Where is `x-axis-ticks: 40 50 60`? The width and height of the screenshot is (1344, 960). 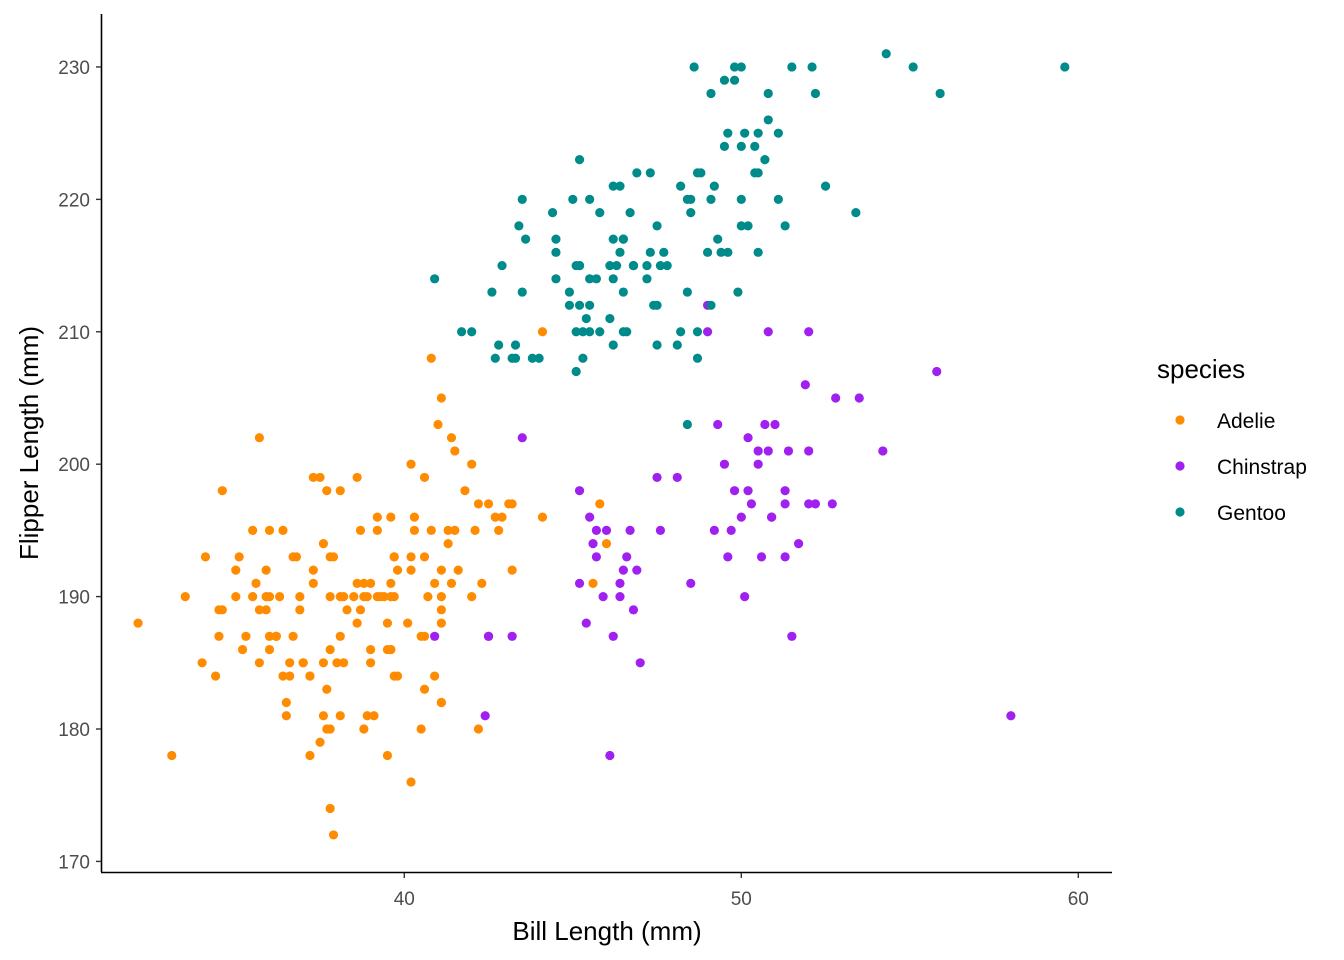
x-axis-ticks: 40 50 60 is located at coordinates (741, 891).